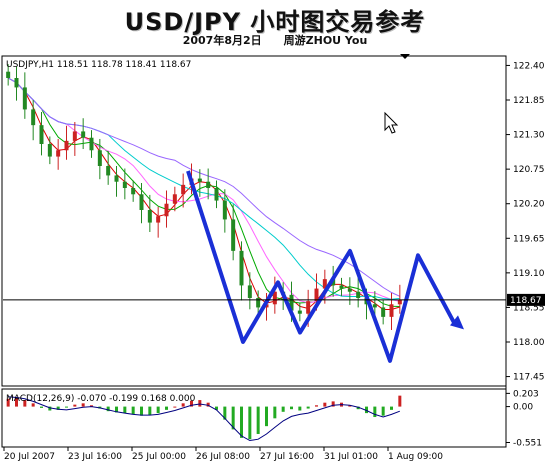  What do you see at coordinates (529, 308) in the screenshot?
I see `price-tick-label: 118.55` at bounding box center [529, 308].